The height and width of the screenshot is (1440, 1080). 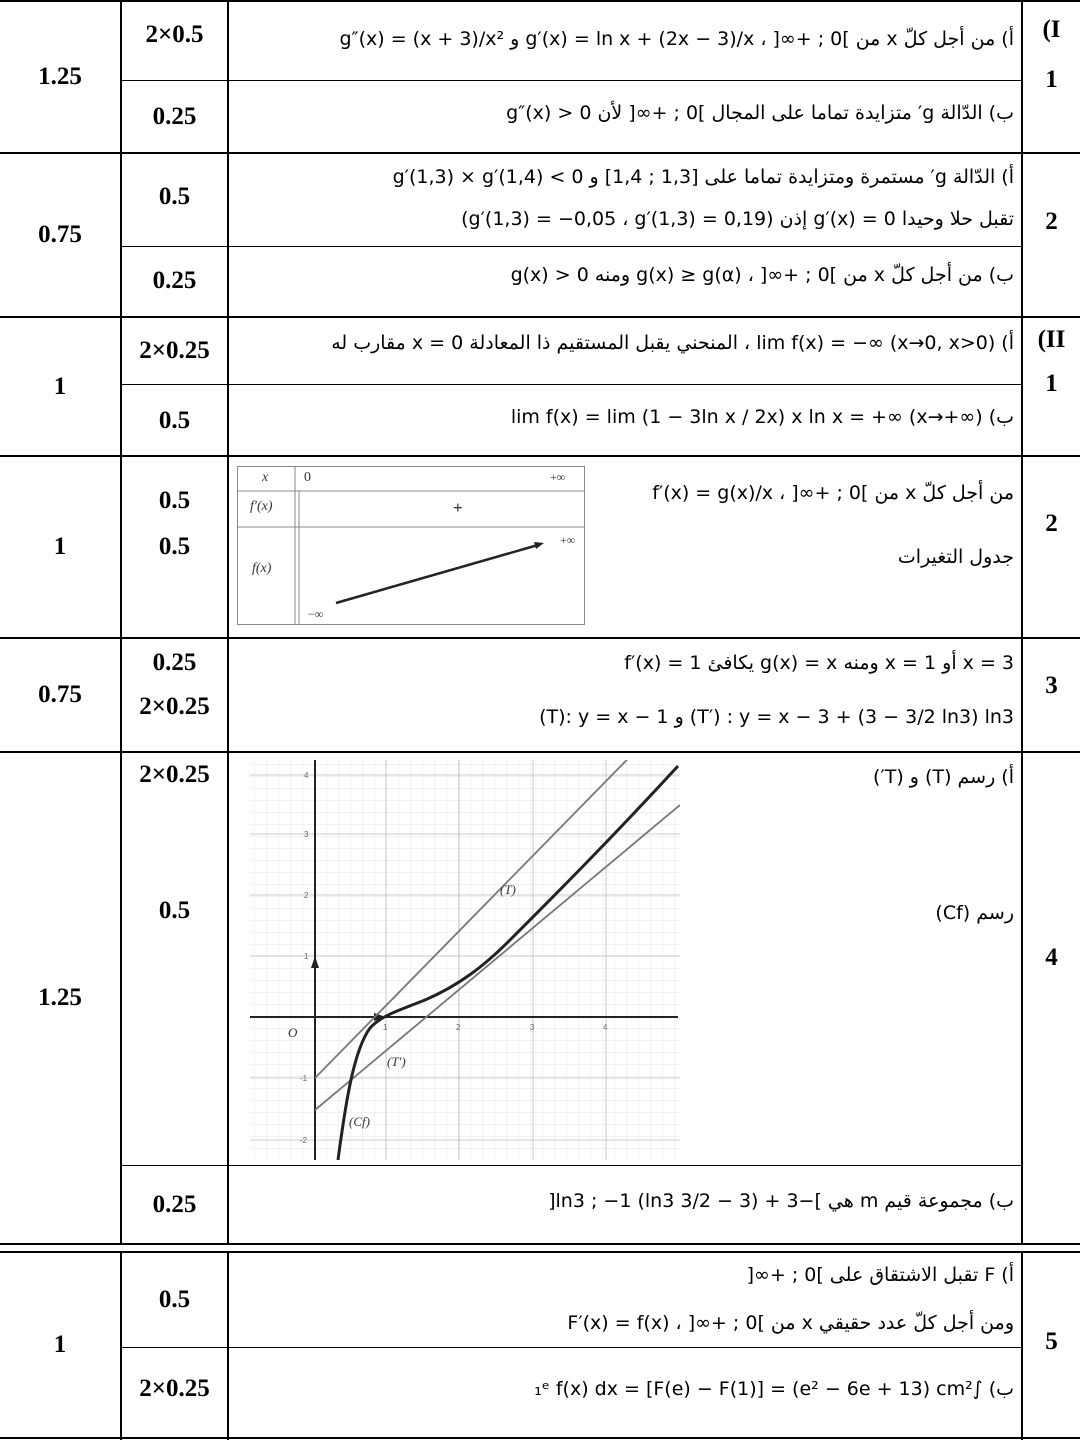 I want to click on label-Cf: (Cf), so click(x=359, y=1121).